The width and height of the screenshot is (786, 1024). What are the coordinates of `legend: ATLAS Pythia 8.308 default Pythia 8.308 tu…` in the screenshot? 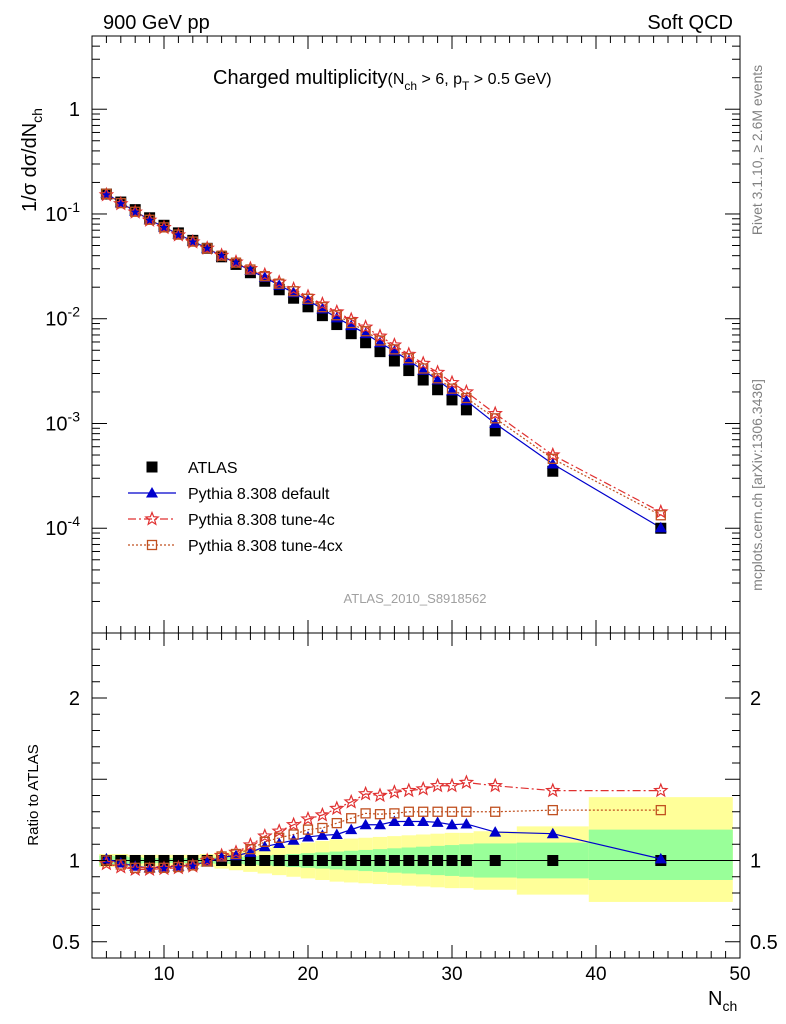 It's located at (235, 507).